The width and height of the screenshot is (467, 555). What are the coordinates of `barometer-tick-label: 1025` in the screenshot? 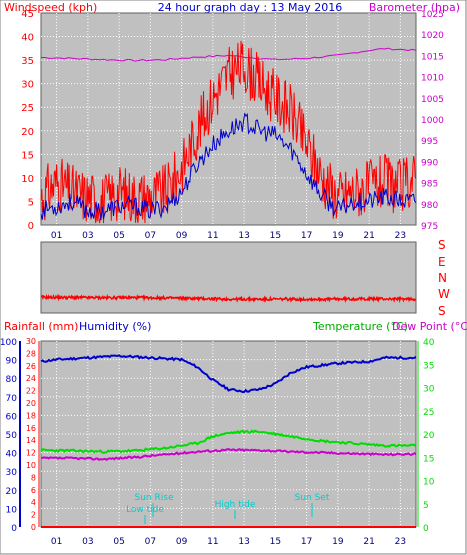 It's located at (432, 15).